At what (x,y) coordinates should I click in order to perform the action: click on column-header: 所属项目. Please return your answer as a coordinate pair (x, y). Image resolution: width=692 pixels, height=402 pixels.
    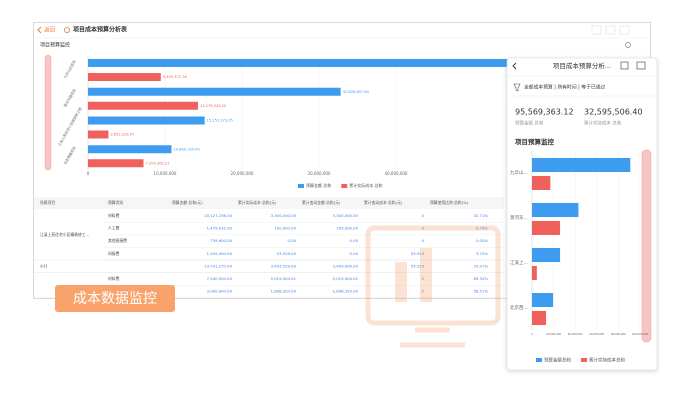
    Looking at the image, I should click on (47, 202).